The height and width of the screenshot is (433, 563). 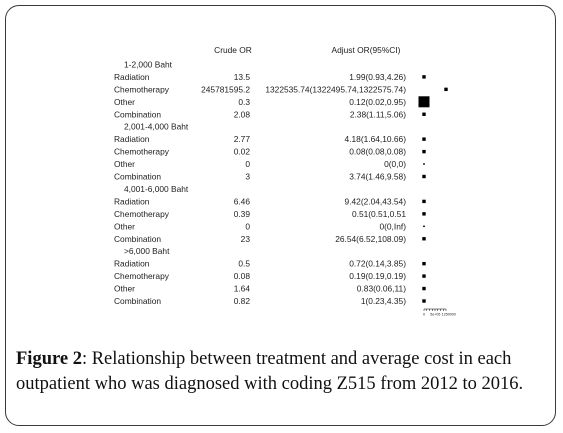 What do you see at coordinates (156, 189) in the screenshot?
I see `group-label: 4,001-6,000 Baht` at bounding box center [156, 189].